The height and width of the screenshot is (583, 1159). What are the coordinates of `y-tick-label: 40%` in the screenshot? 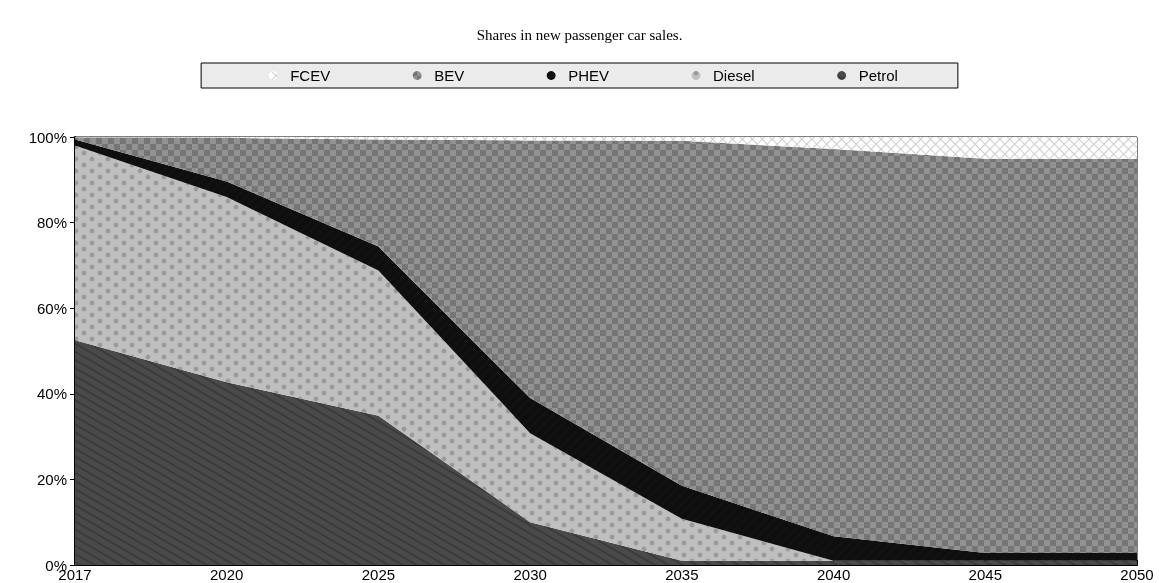 It's located at (51, 394).